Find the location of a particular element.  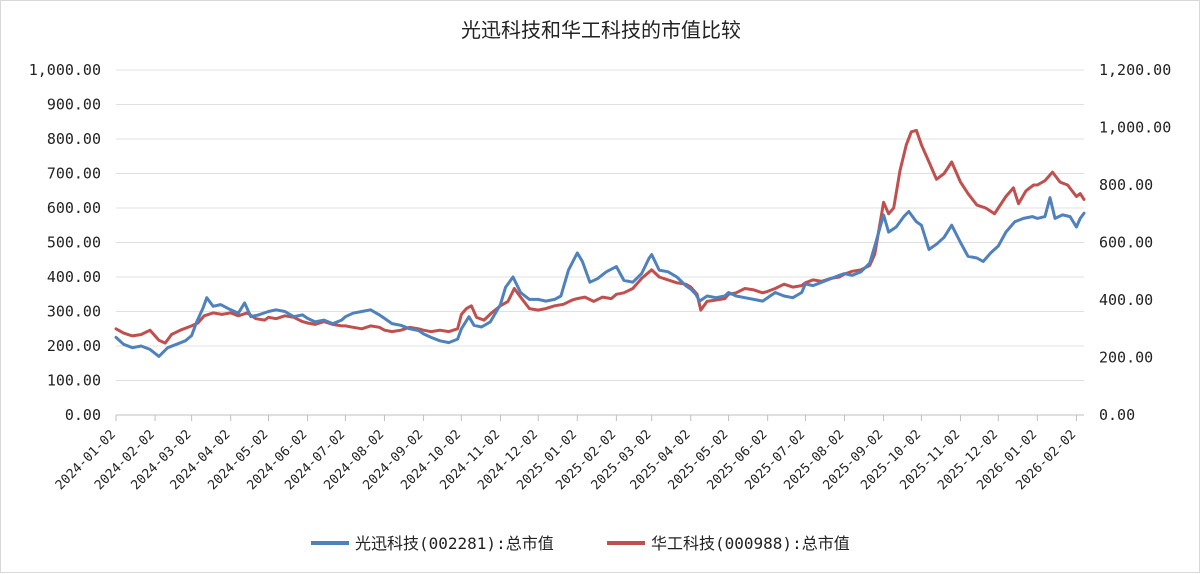

y-right-tick-label: 600.00 is located at coordinates (1126, 243).